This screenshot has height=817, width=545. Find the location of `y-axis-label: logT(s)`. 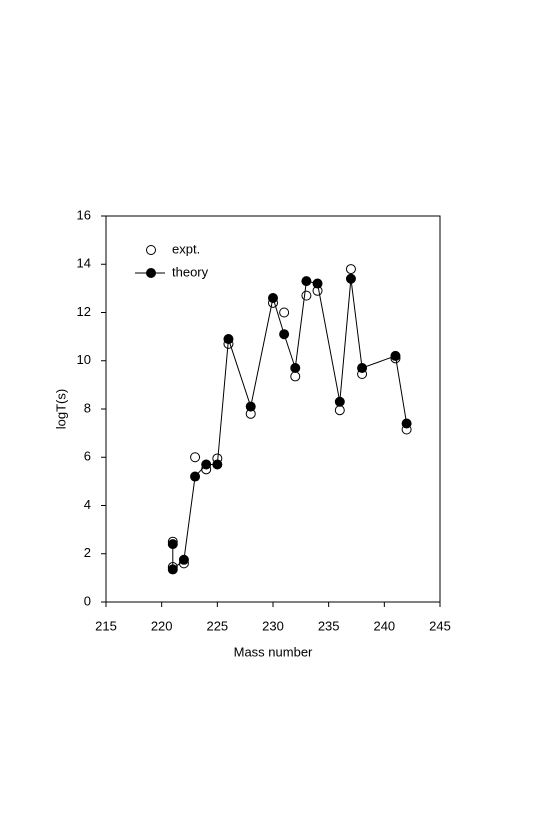

y-axis-label: logT(s) is located at coordinates (60, 409).